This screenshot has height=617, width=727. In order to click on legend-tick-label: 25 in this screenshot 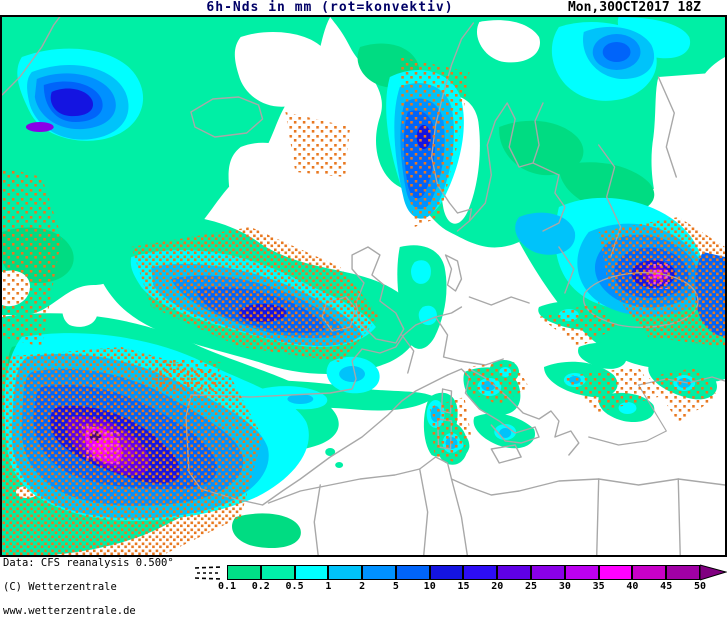, I will do `click(531, 586)`.